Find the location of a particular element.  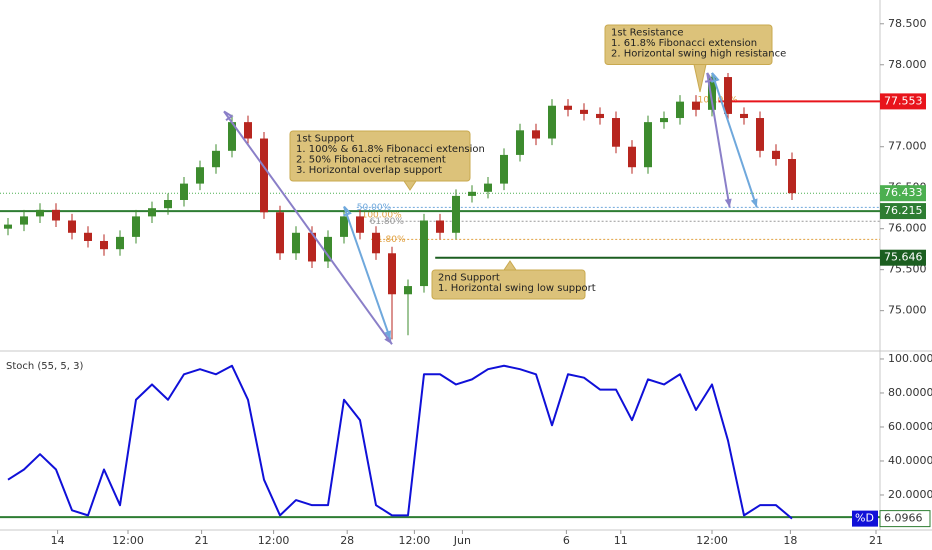

legend-tag is located at coordinates (865, 518).